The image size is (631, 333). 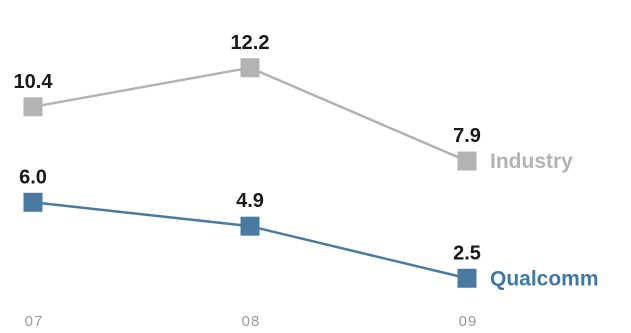 I want to click on qualcomm-series-label: Qualcomm, so click(x=544, y=278).